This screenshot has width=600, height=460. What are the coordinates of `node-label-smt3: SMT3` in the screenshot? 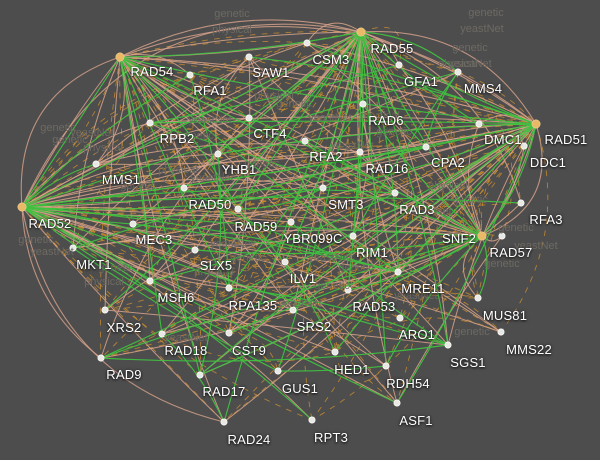 It's located at (346, 204).